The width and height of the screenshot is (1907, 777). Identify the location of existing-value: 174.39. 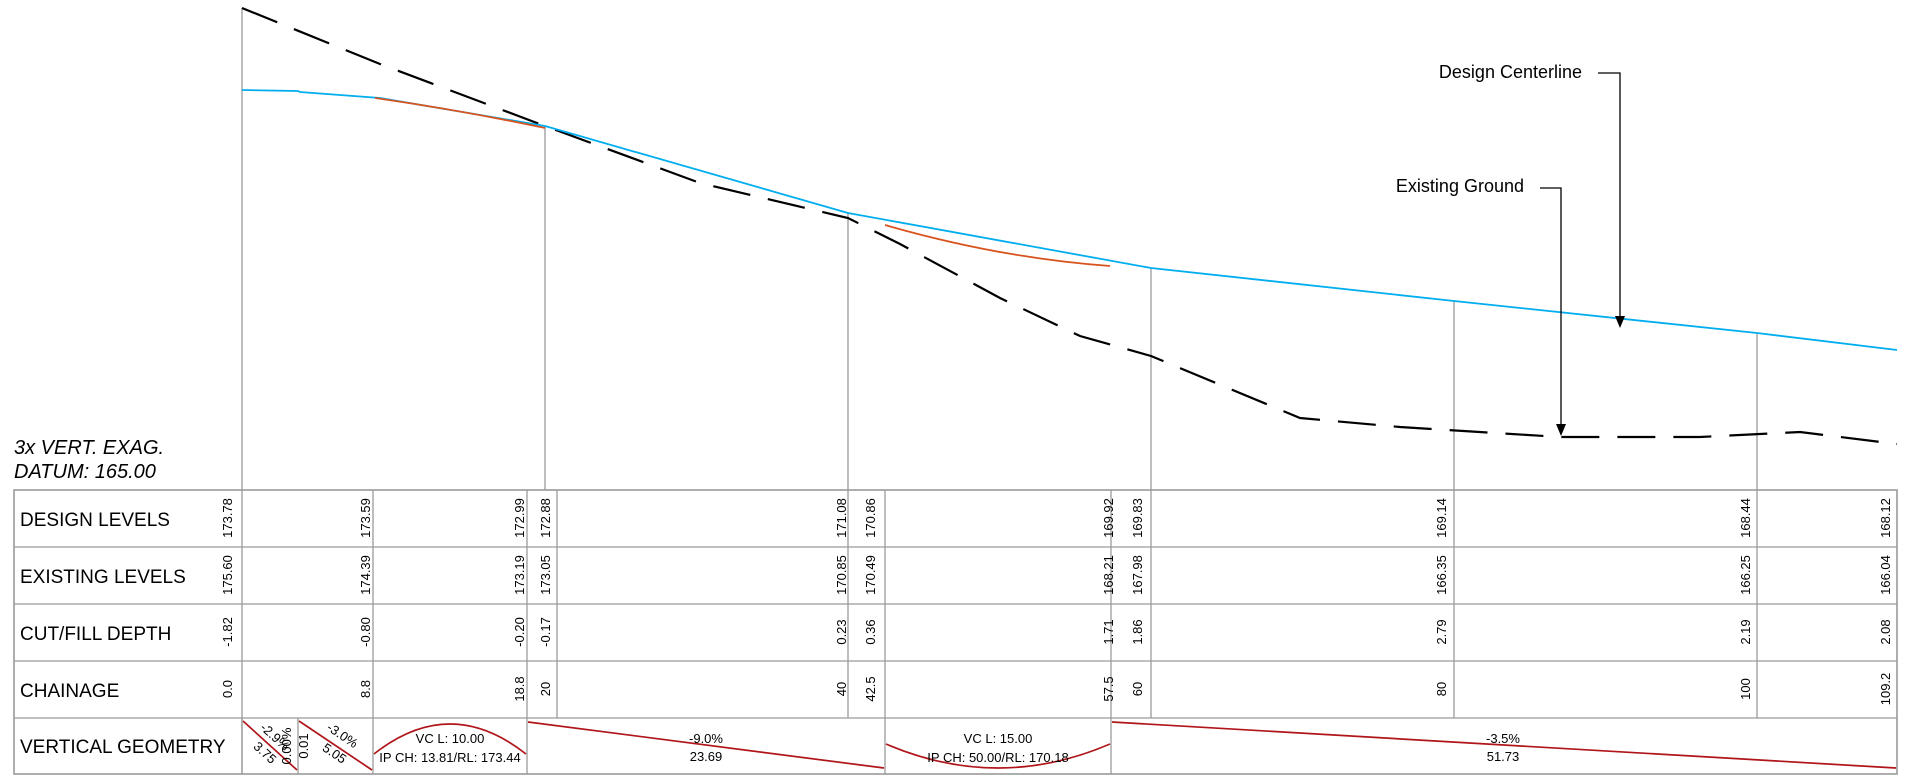
(365, 575).